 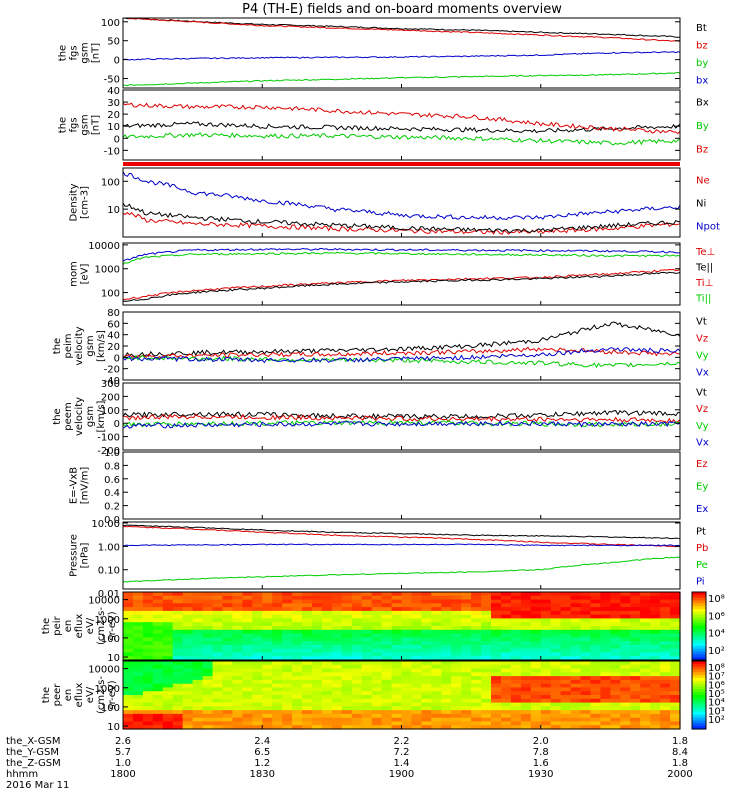 I want to click on x-axis-tick-label: 5.7, so click(x=123, y=752).